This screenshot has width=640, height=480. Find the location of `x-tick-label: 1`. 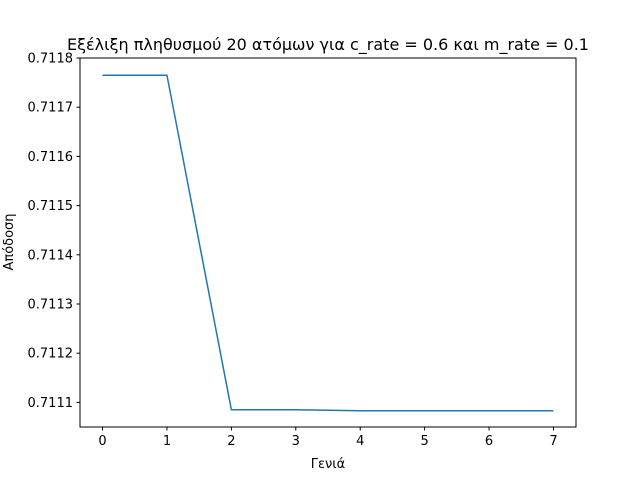

x-tick-label: 1 is located at coordinates (167, 441).